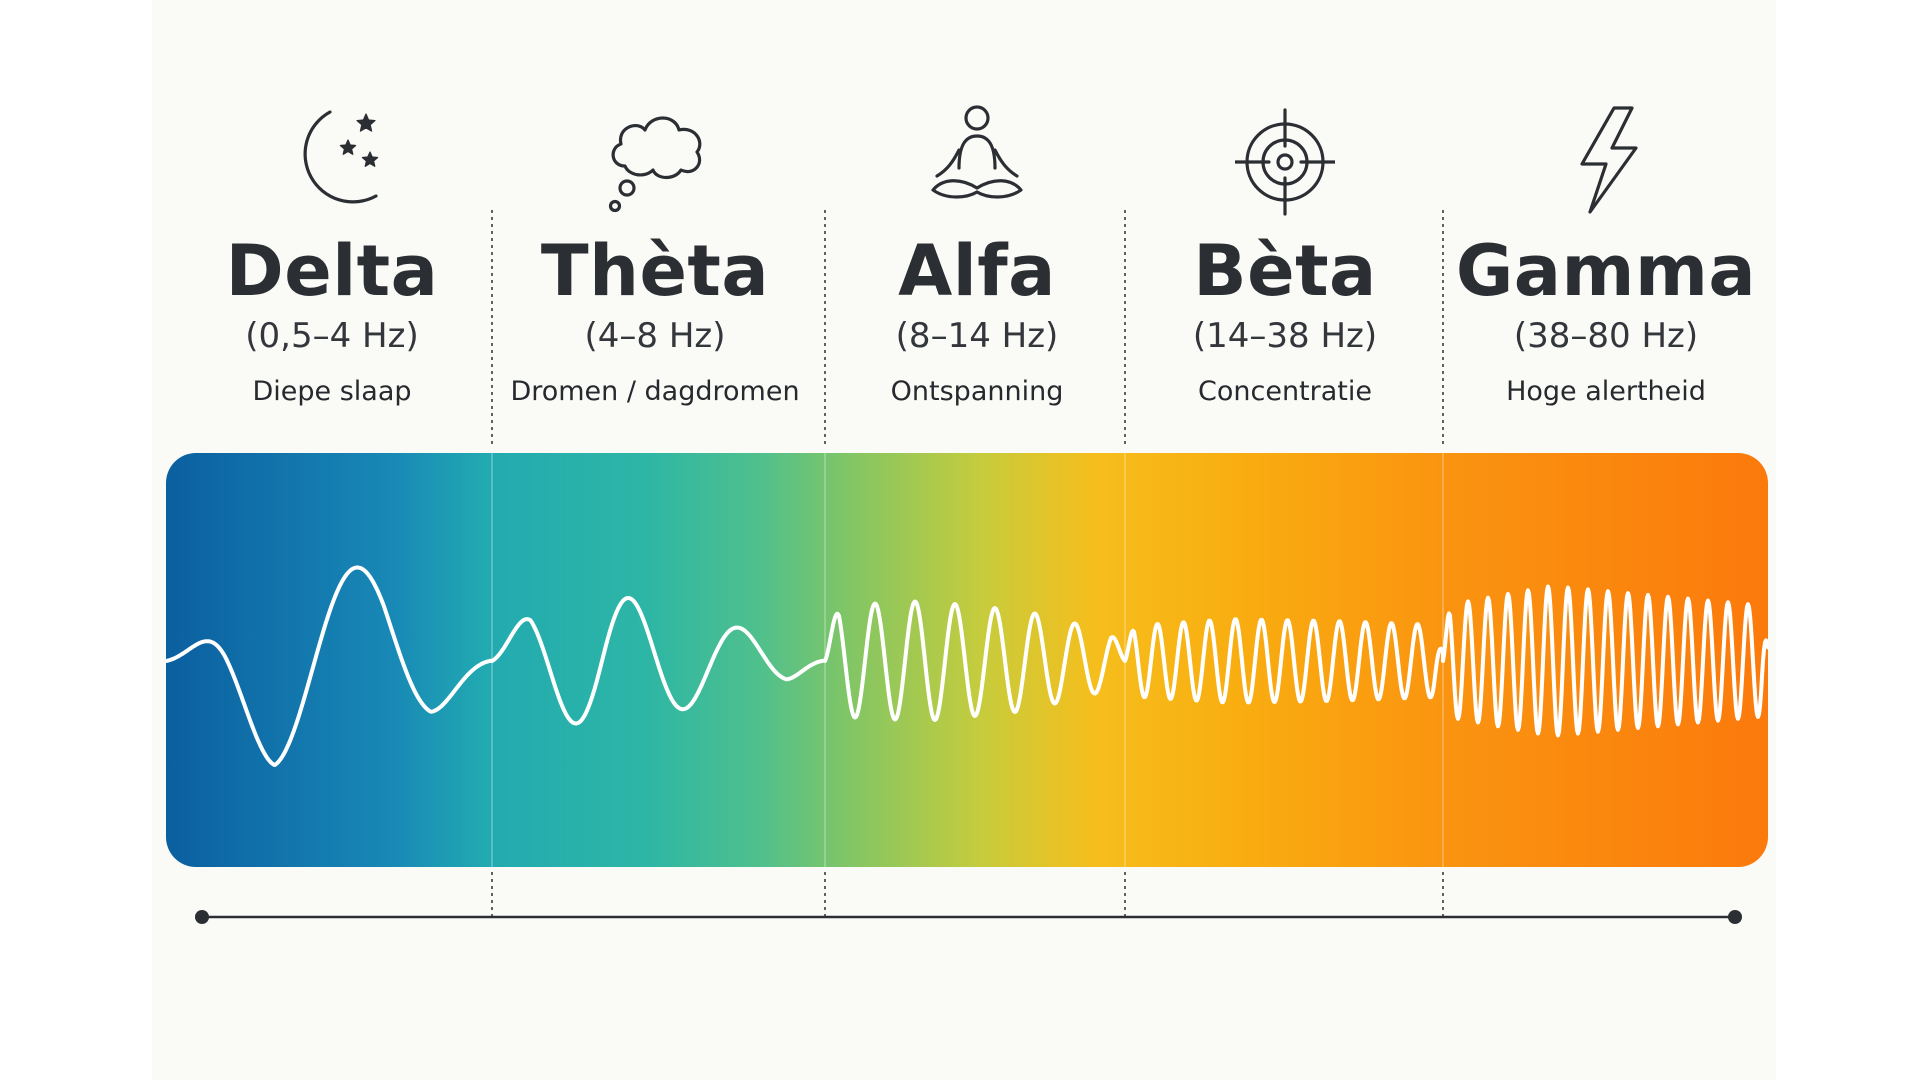 The height and width of the screenshot is (1080, 1920). I want to click on band-description: Ontspanning, so click(977, 391).